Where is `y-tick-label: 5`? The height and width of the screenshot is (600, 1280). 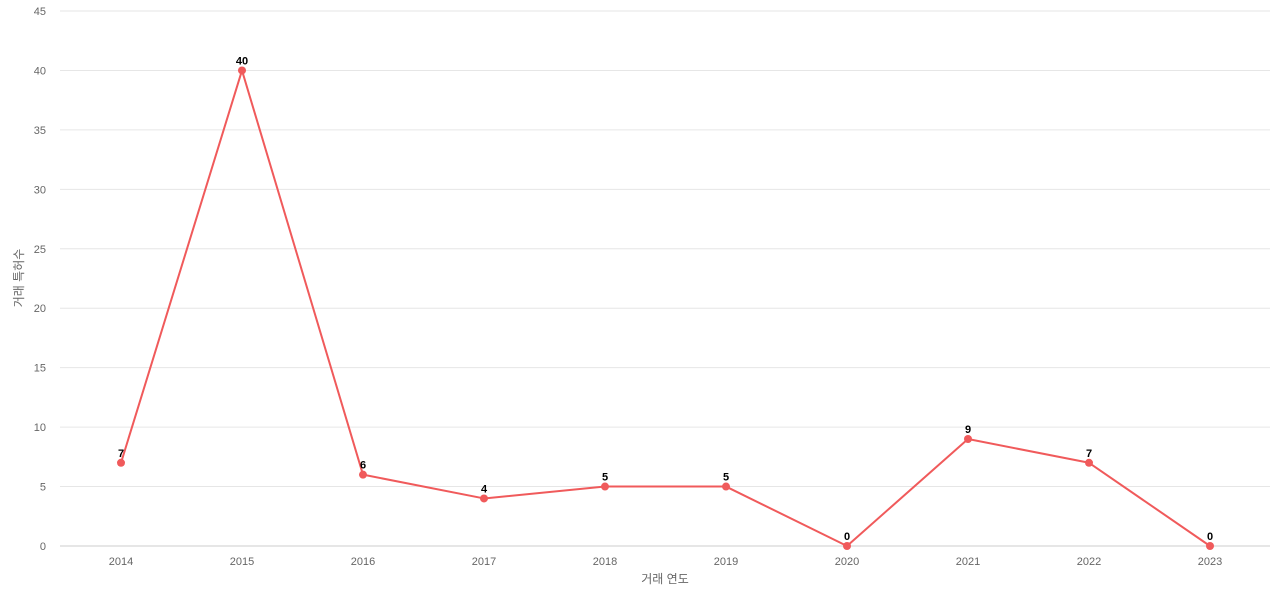 y-tick-label: 5 is located at coordinates (43, 488).